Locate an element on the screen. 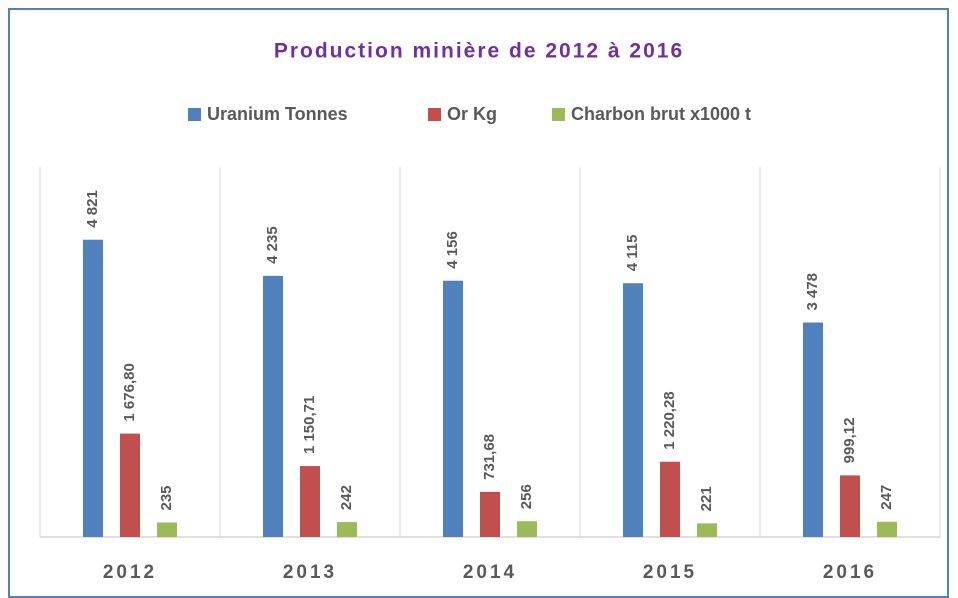  x-tick-label: 2016 is located at coordinates (850, 572).